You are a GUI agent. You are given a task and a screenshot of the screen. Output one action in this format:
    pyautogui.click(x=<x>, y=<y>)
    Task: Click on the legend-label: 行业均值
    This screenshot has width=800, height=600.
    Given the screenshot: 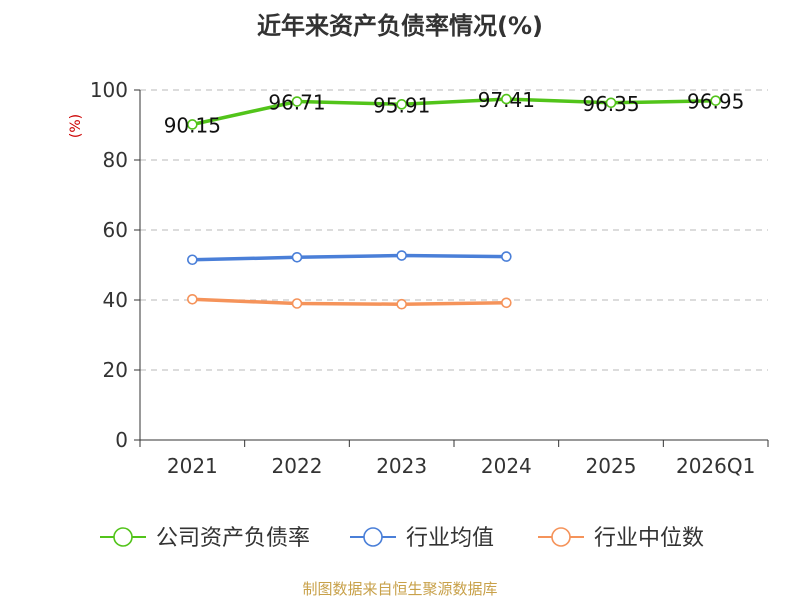 What is the action you would take?
    pyautogui.click(x=450, y=538)
    